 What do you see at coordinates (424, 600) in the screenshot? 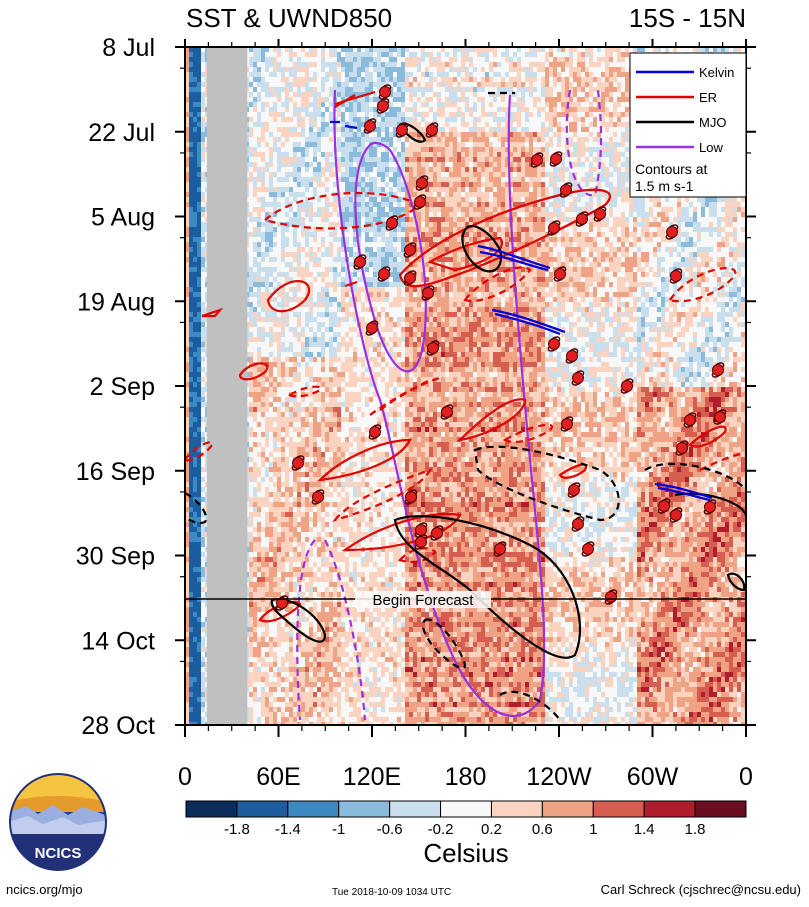
I see `forecast-label: Begin Forecast` at bounding box center [424, 600].